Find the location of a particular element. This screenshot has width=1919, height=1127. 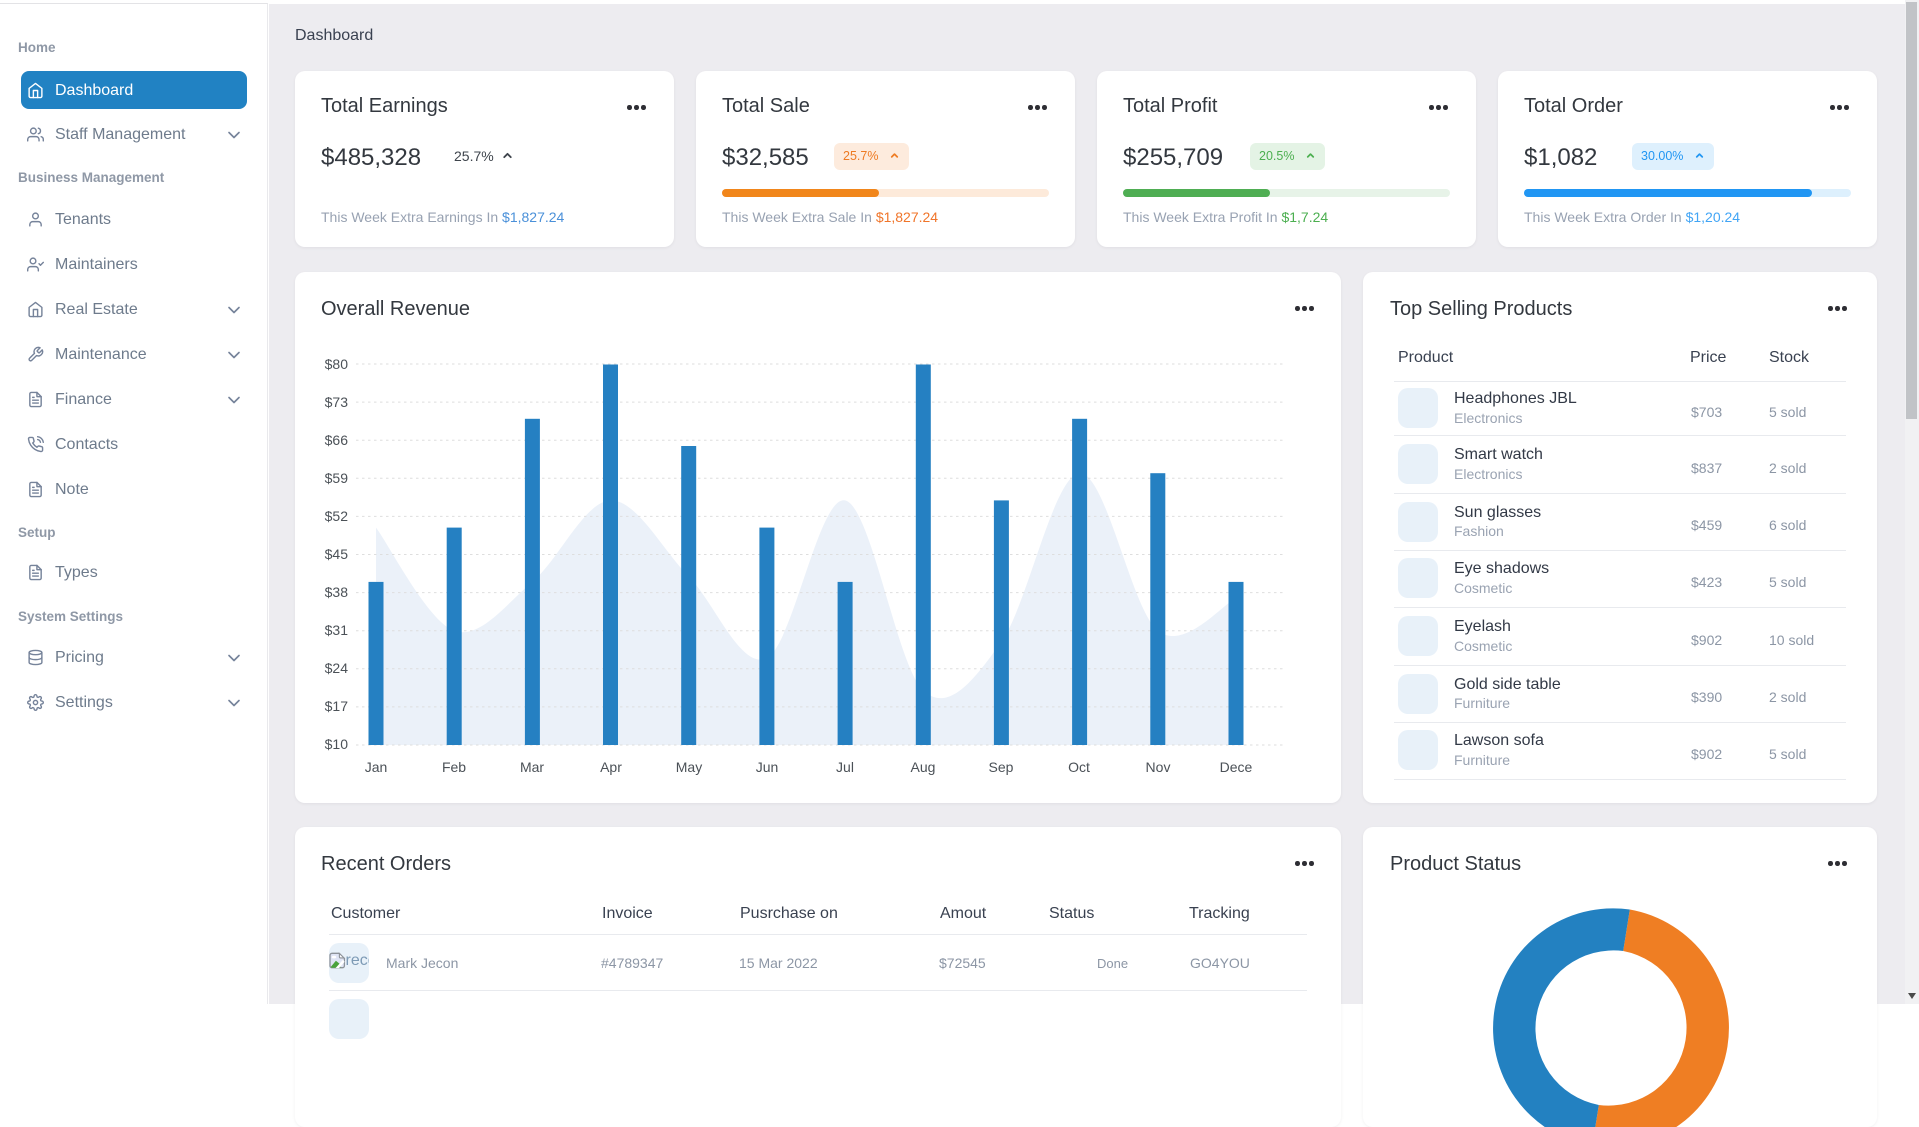

svg-text: Aug is located at coordinates (923, 767).